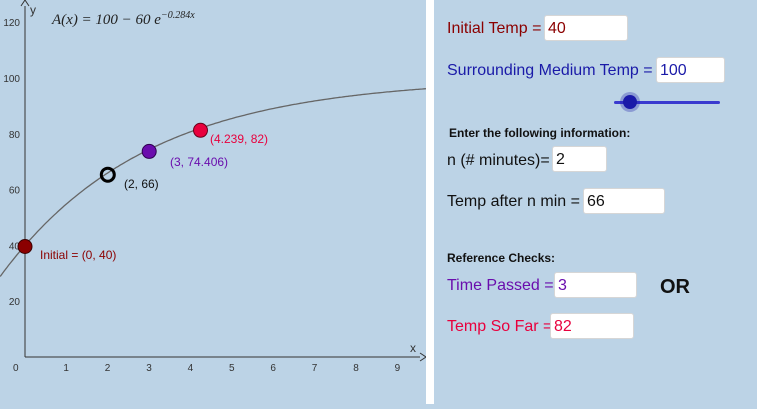  Describe the element at coordinates (595, 285) in the screenshot. I see `time-passed-input: 3` at that location.